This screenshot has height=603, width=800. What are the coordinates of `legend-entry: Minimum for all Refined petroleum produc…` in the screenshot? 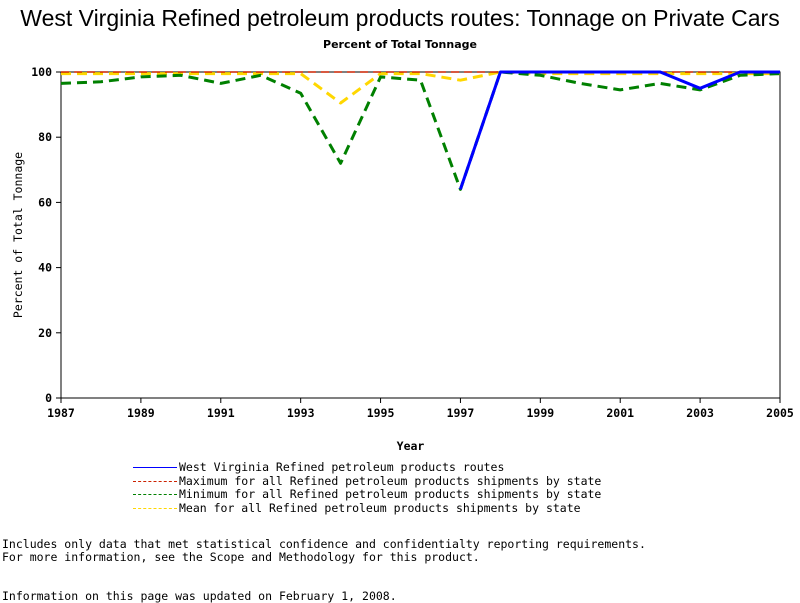 It's located at (367, 495).